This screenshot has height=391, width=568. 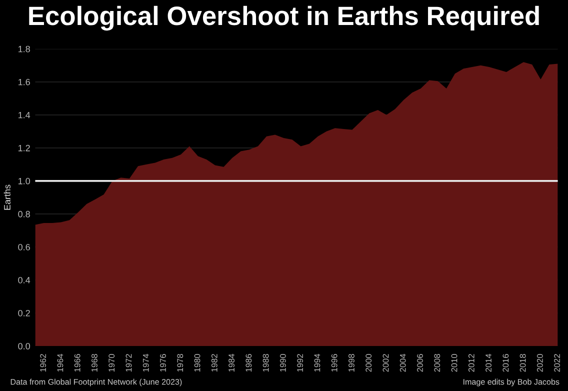 I want to click on x-tick-label: 2008, so click(x=437, y=363).